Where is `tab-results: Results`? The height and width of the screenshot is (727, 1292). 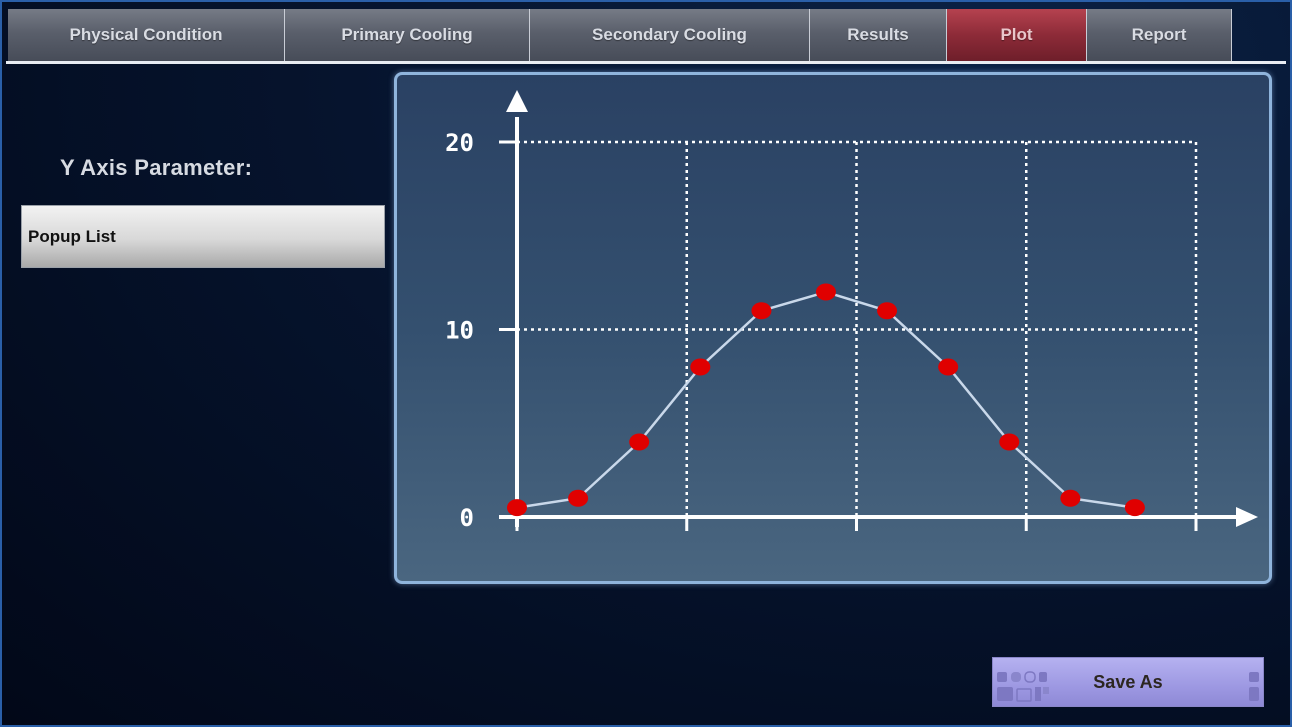 tab-results: Results is located at coordinates (878, 35).